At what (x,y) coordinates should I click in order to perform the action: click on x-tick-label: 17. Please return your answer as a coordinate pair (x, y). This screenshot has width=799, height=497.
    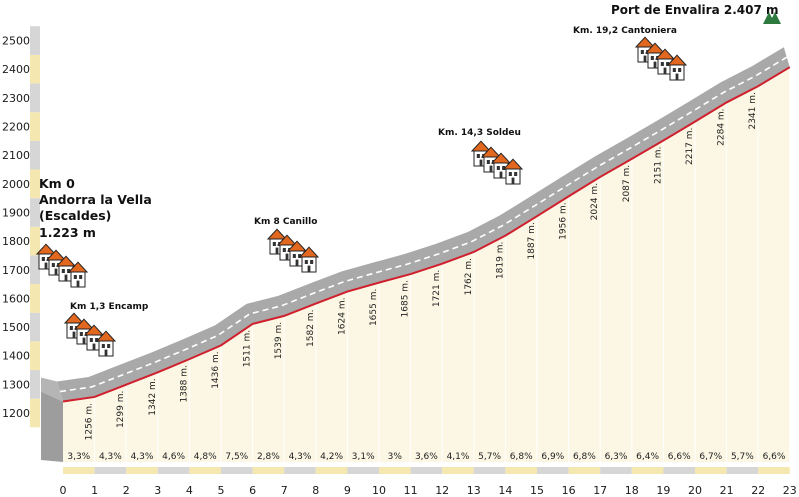
    Looking at the image, I should click on (600, 490).